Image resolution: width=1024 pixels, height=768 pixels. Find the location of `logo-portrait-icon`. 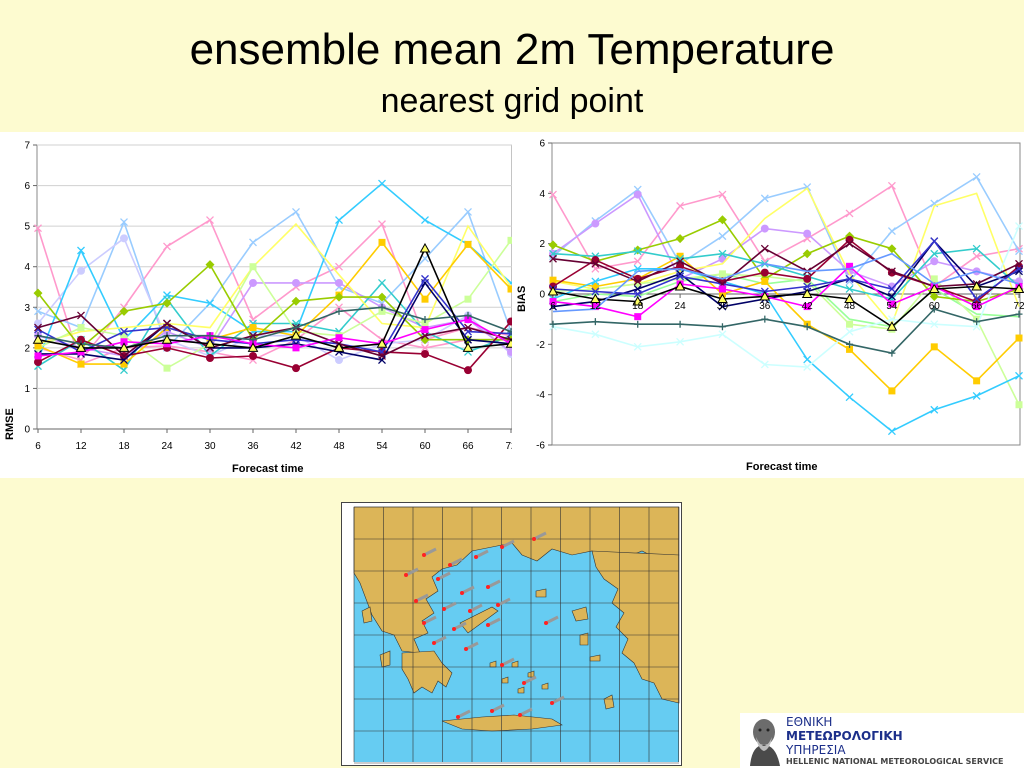

logo-portrait-icon is located at coordinates (763, 740).